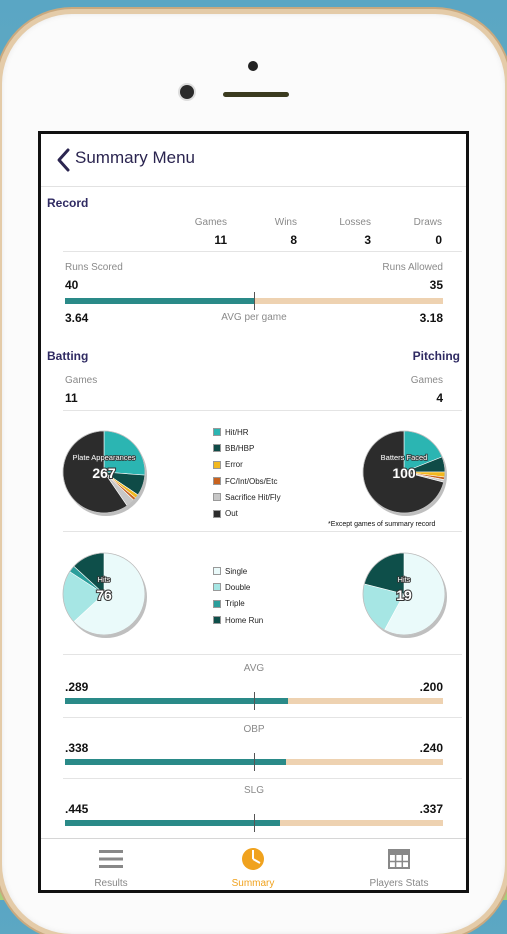 The image size is (507, 934). I want to click on plate-appearances-pie: Plate Appearances 267, so click(106, 474).